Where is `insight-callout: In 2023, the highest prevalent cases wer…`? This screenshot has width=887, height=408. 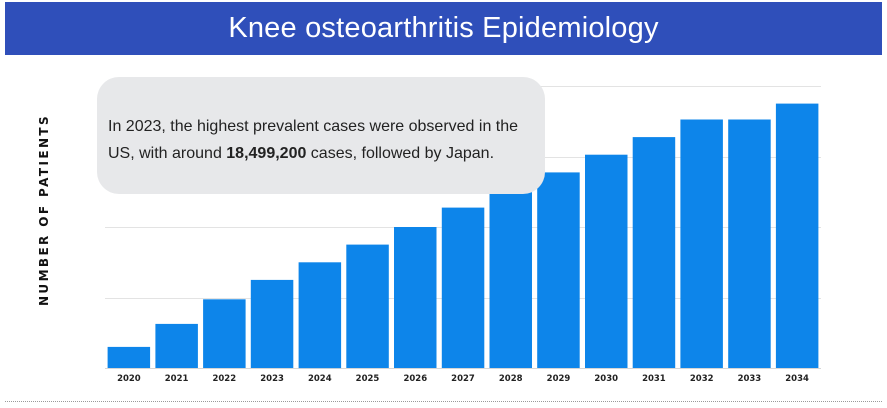
insight-callout: In 2023, the highest prevalent cases wer… is located at coordinates (321, 135).